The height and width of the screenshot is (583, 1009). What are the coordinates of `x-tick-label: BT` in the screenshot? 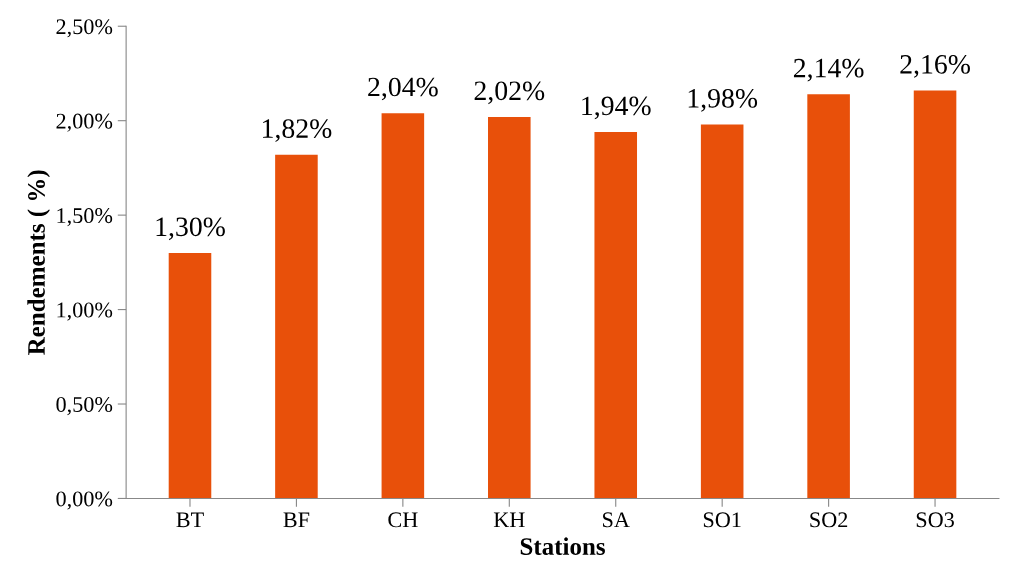 It's located at (190, 520).